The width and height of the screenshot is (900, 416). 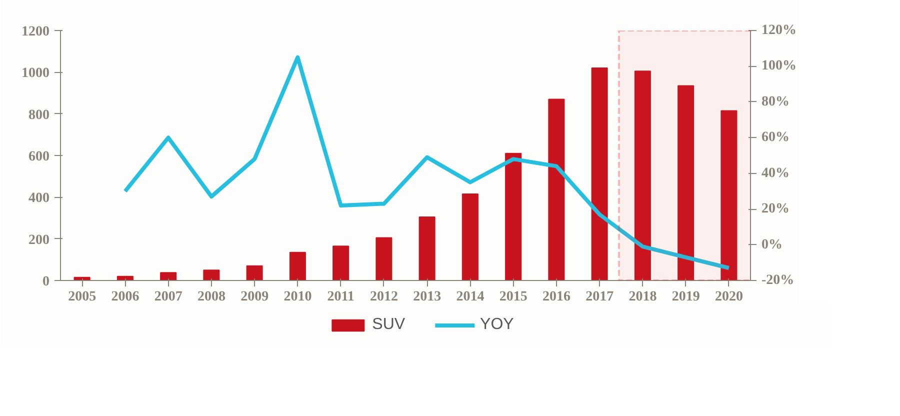 I want to click on y2-tick-label: 120%, so click(x=779, y=30).